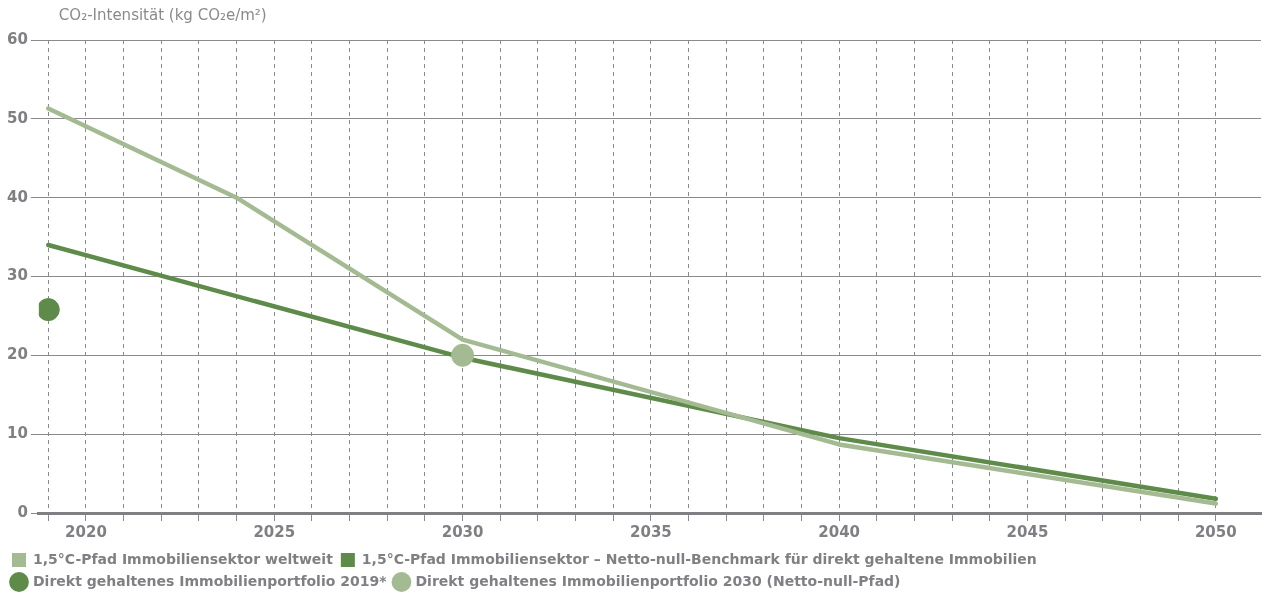 The width and height of the screenshot is (1273, 599). I want to click on x-tick-label: 2020, so click(86, 531).